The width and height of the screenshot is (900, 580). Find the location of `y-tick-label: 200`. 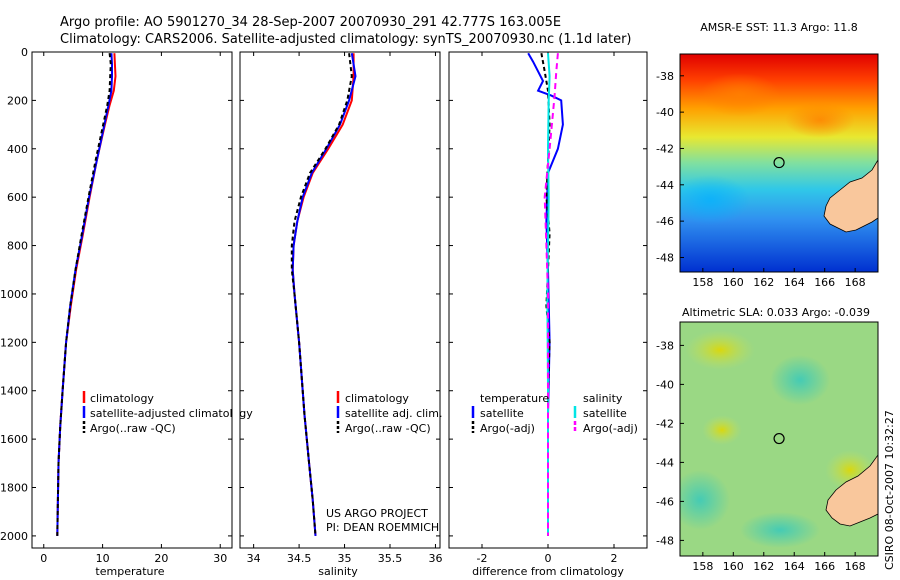

y-tick-label: 200 is located at coordinates (17, 100).